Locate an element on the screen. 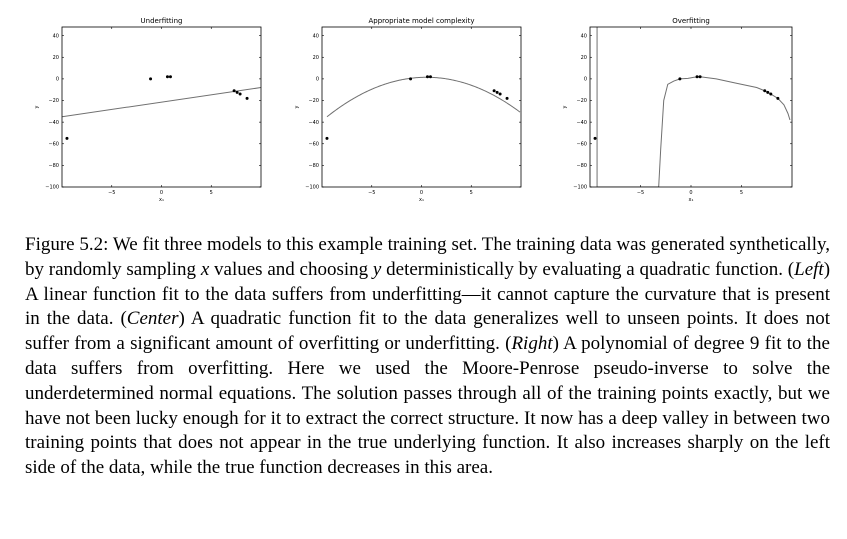 Image resolution: width=847 pixels, height=539 pixels. panel-title: Underfitting is located at coordinates (162, 21).